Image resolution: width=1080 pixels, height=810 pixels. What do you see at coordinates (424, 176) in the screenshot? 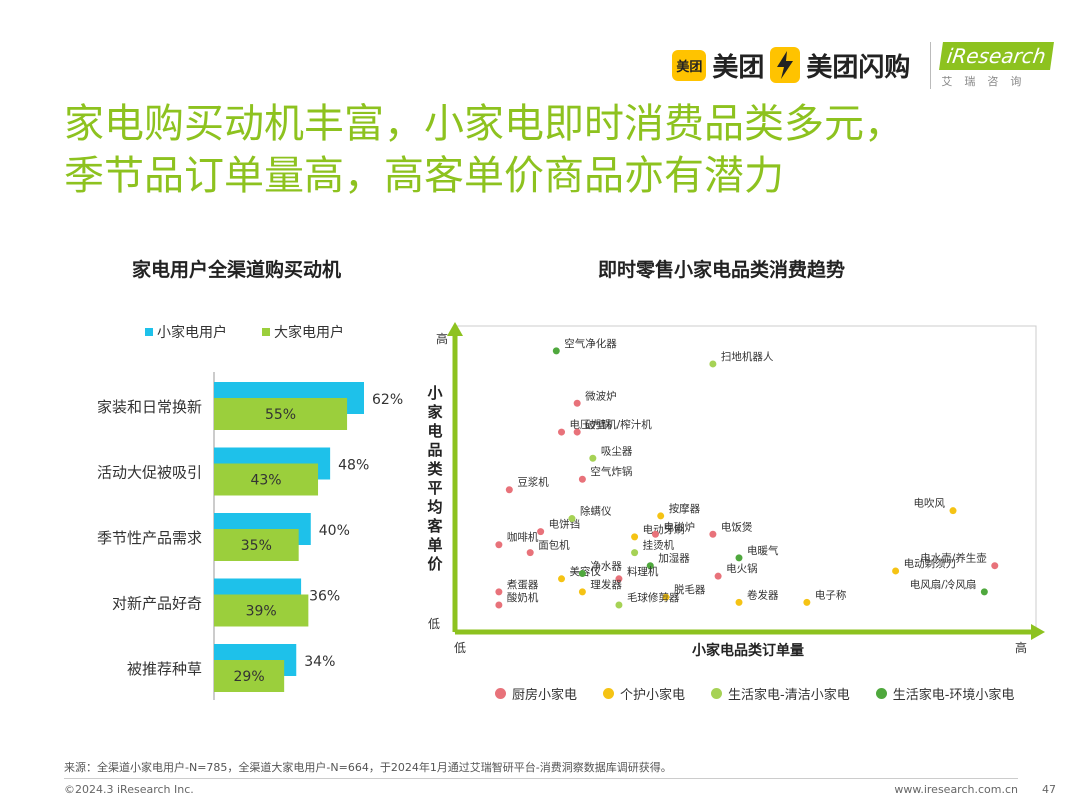
I see `page-title-line-2: 季节品订单量高，高客单价商品亦有潜力` at bounding box center [424, 176].